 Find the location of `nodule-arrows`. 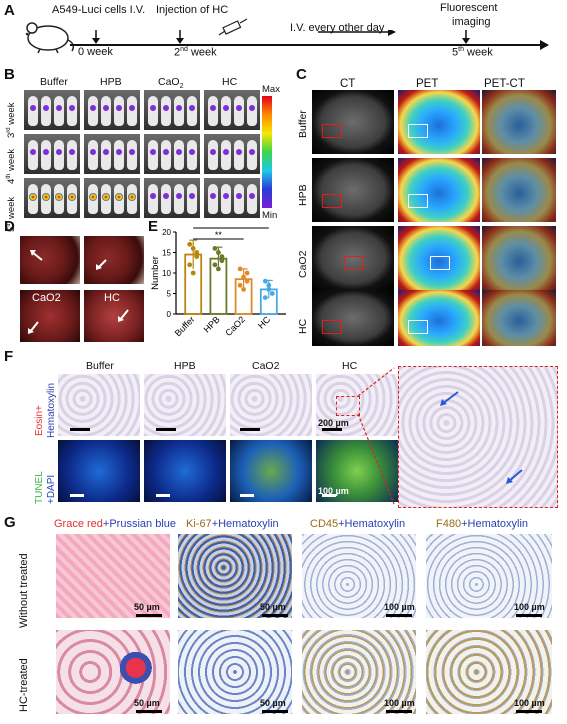

nodule-arrows is located at coordinates (78, 292).